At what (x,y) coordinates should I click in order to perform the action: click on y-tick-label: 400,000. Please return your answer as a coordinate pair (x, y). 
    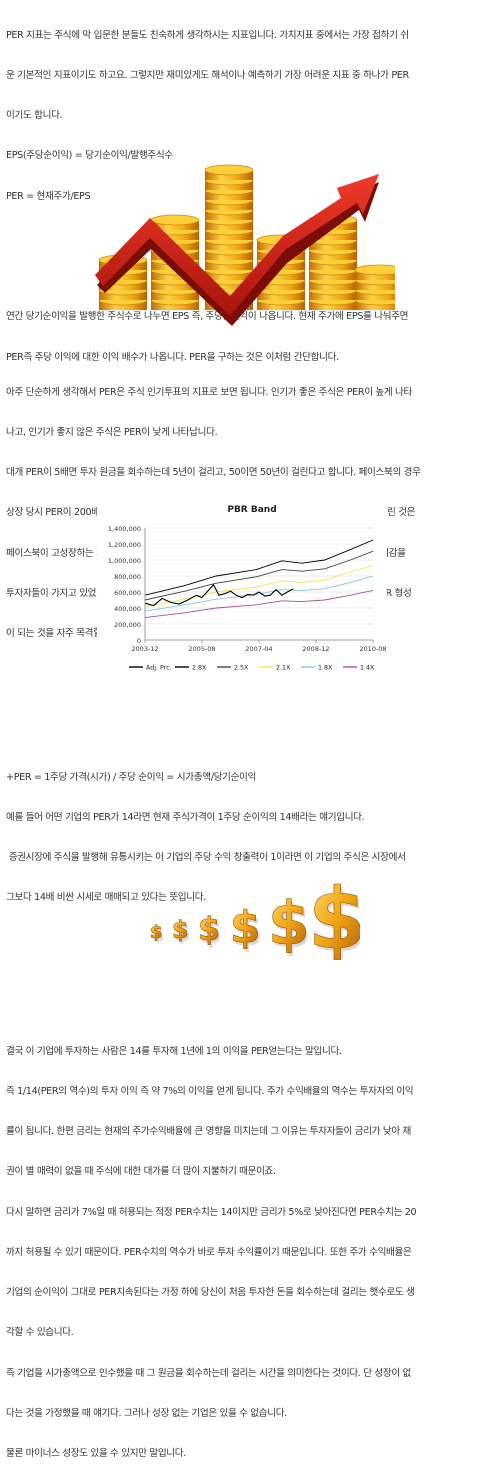
    Looking at the image, I should click on (127, 609).